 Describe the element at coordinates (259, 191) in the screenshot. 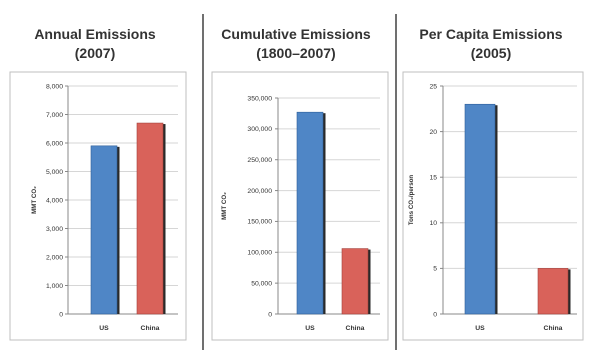

I see `y-tick-label: 200,000` at that location.